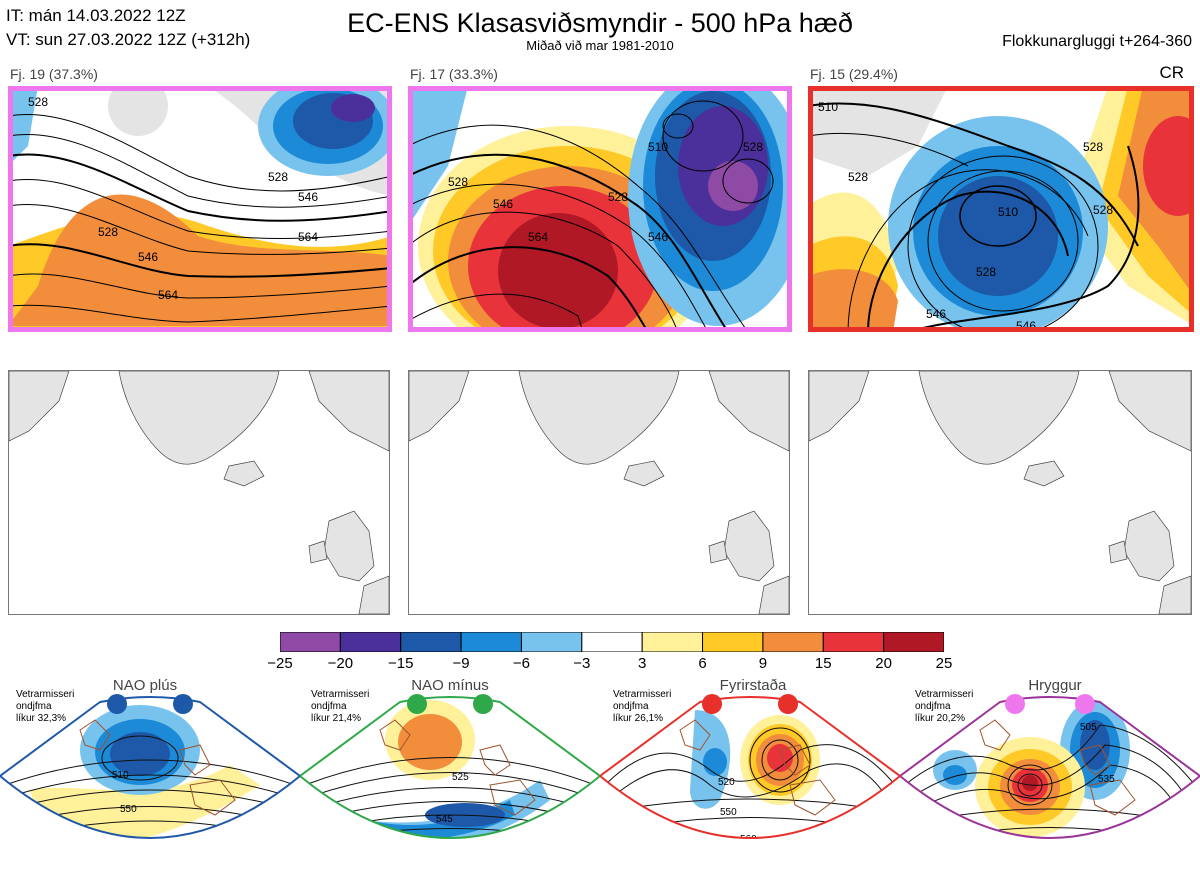 Image resolution: width=1200 pixels, height=871 pixels. What do you see at coordinates (944, 706) in the screenshot?
I see `regime-note-4: Vetrarmisseri ondjfma líkur 20,2%` at bounding box center [944, 706].